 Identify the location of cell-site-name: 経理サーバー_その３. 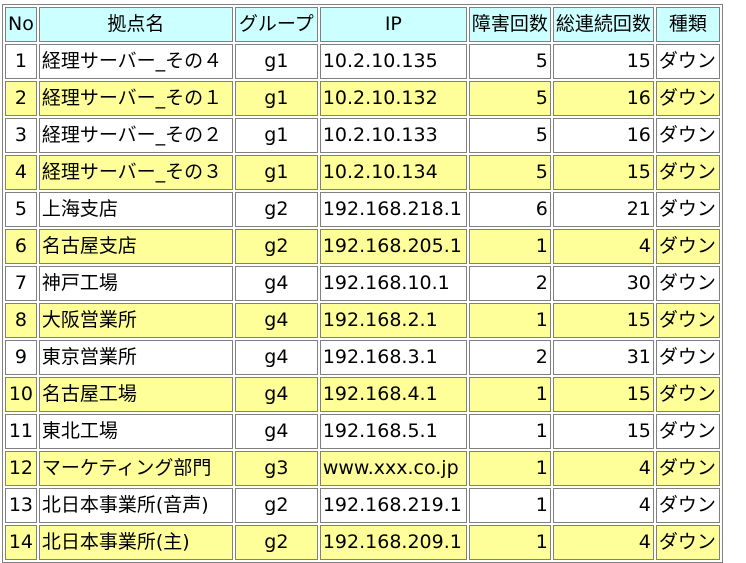
(135, 172).